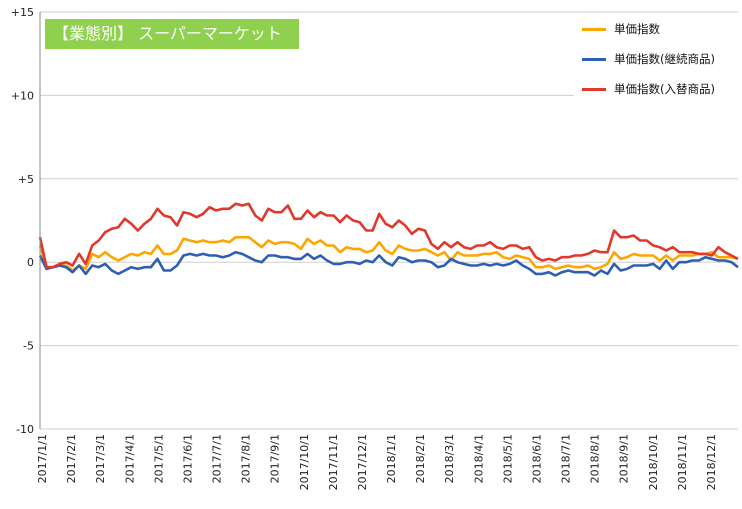 This screenshot has width=742, height=509. Describe the element at coordinates (536, 458) in the screenshot. I see `x-tick-label: 2018/6/1` at that location.